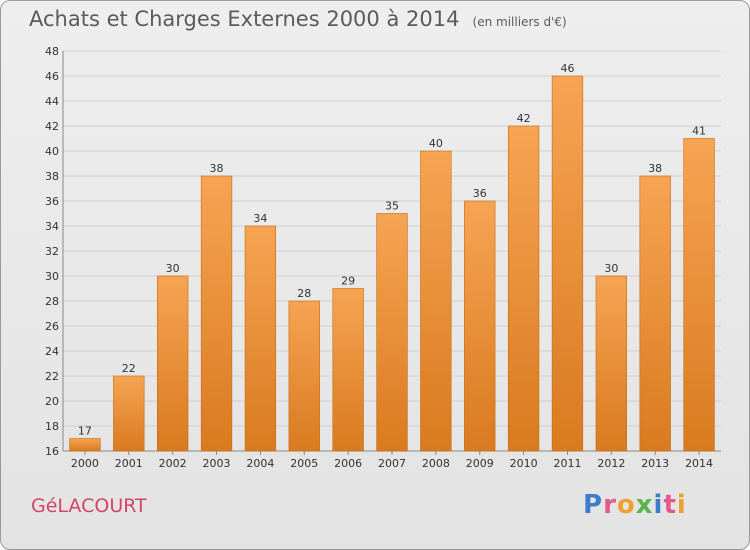 The image size is (750, 550). What do you see at coordinates (52, 226) in the screenshot?
I see `y-tick-label: 34` at bounding box center [52, 226].